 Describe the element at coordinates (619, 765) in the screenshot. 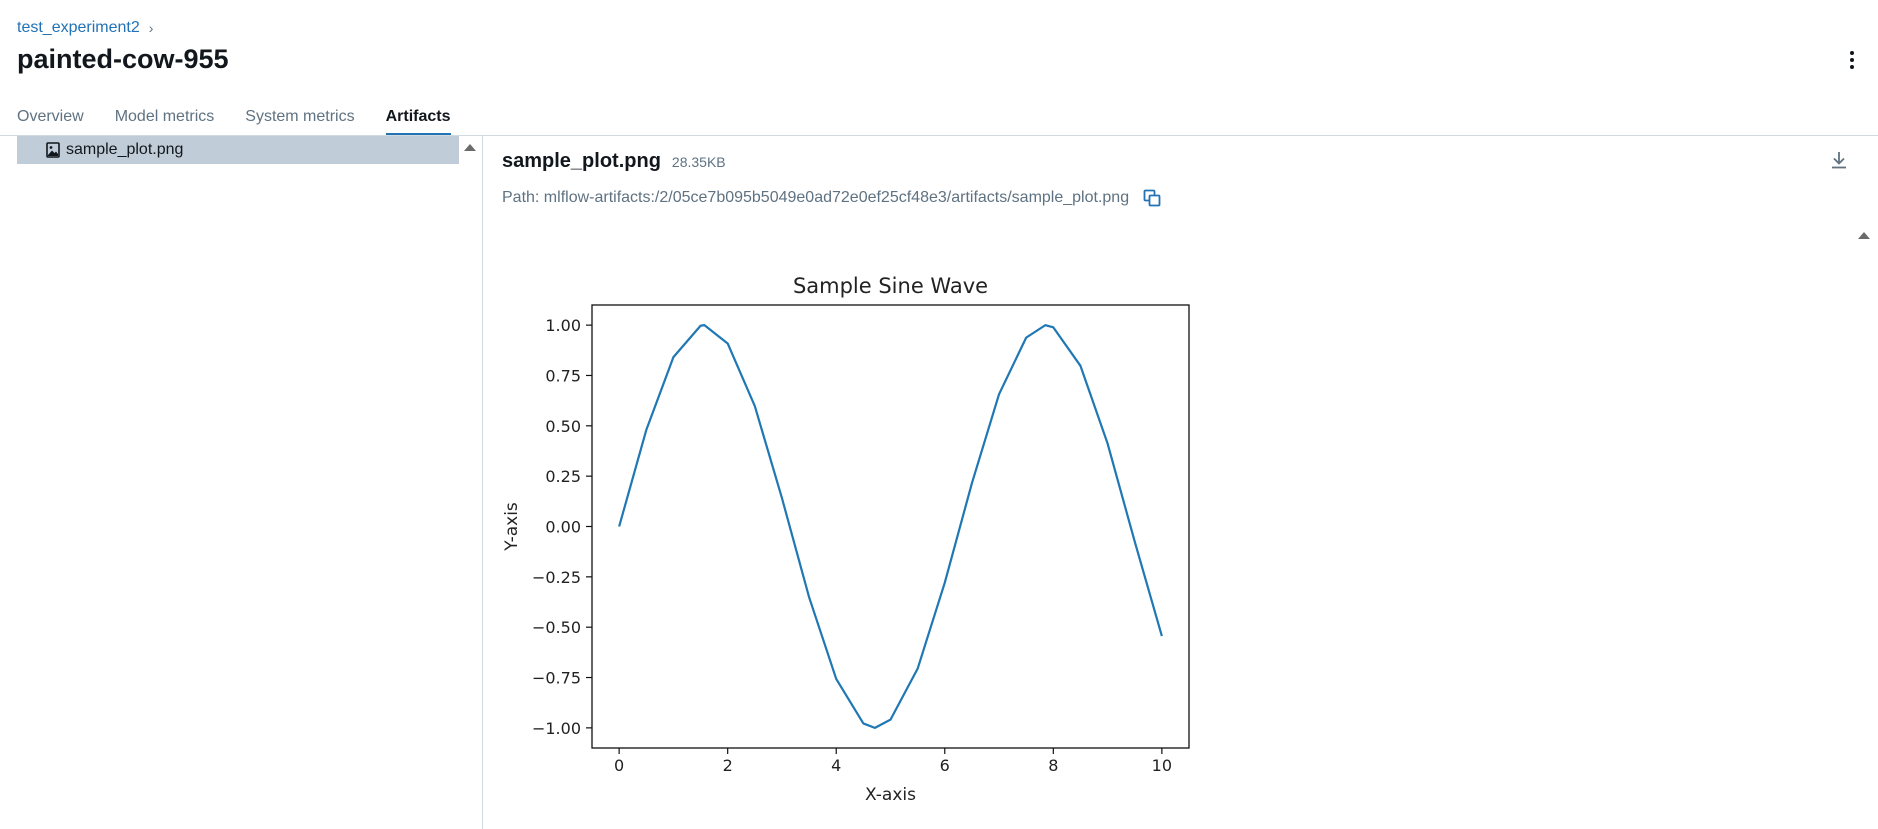

I see `chart-x-tick-label: 0` at that location.